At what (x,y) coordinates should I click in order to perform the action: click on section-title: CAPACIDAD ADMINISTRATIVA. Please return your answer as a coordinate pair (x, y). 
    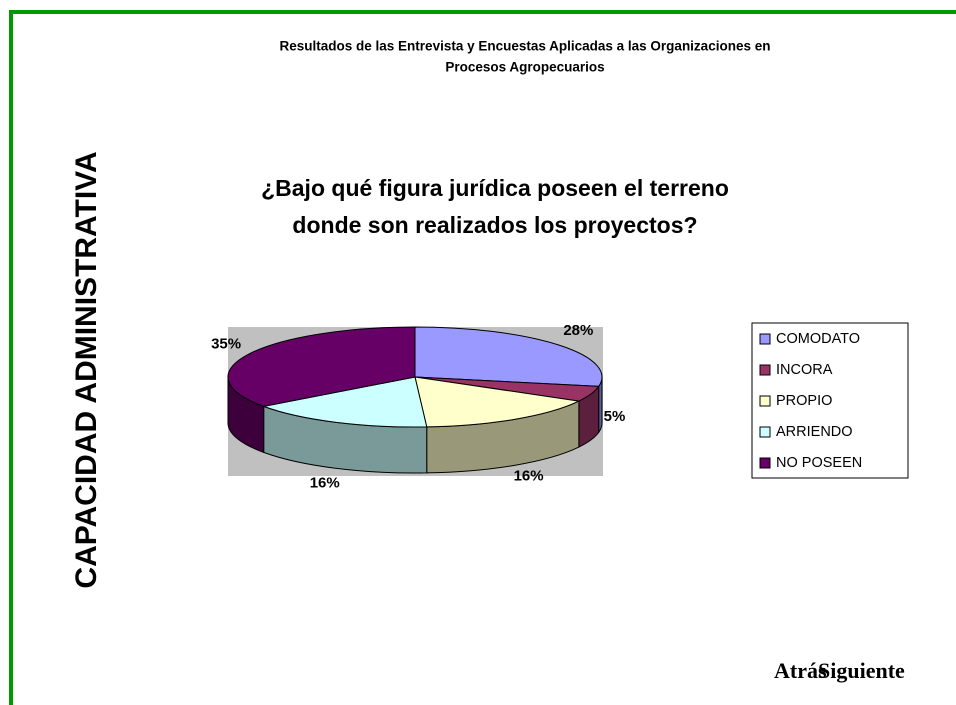
    Looking at the image, I should click on (86, 369).